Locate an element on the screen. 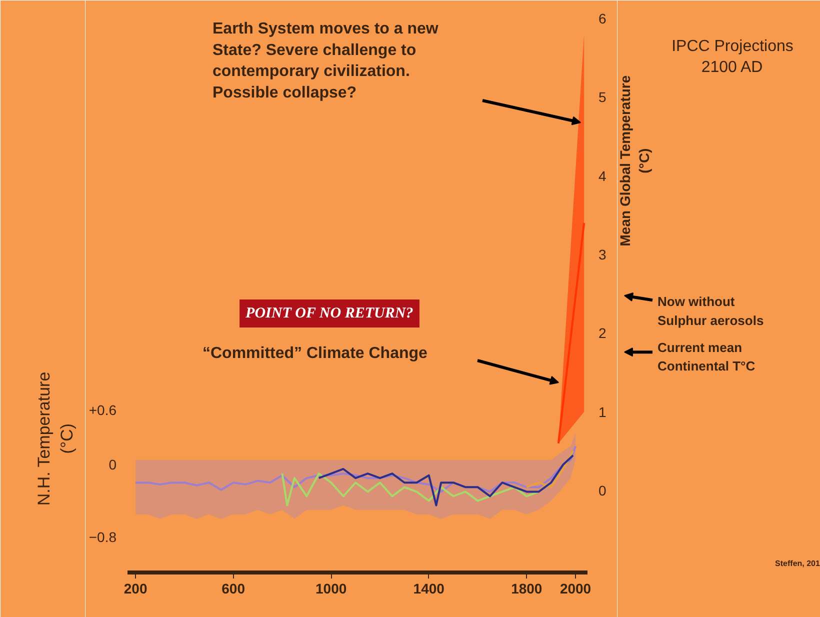 The height and width of the screenshot is (617, 820). y2-tick-label: 4 is located at coordinates (602, 176).